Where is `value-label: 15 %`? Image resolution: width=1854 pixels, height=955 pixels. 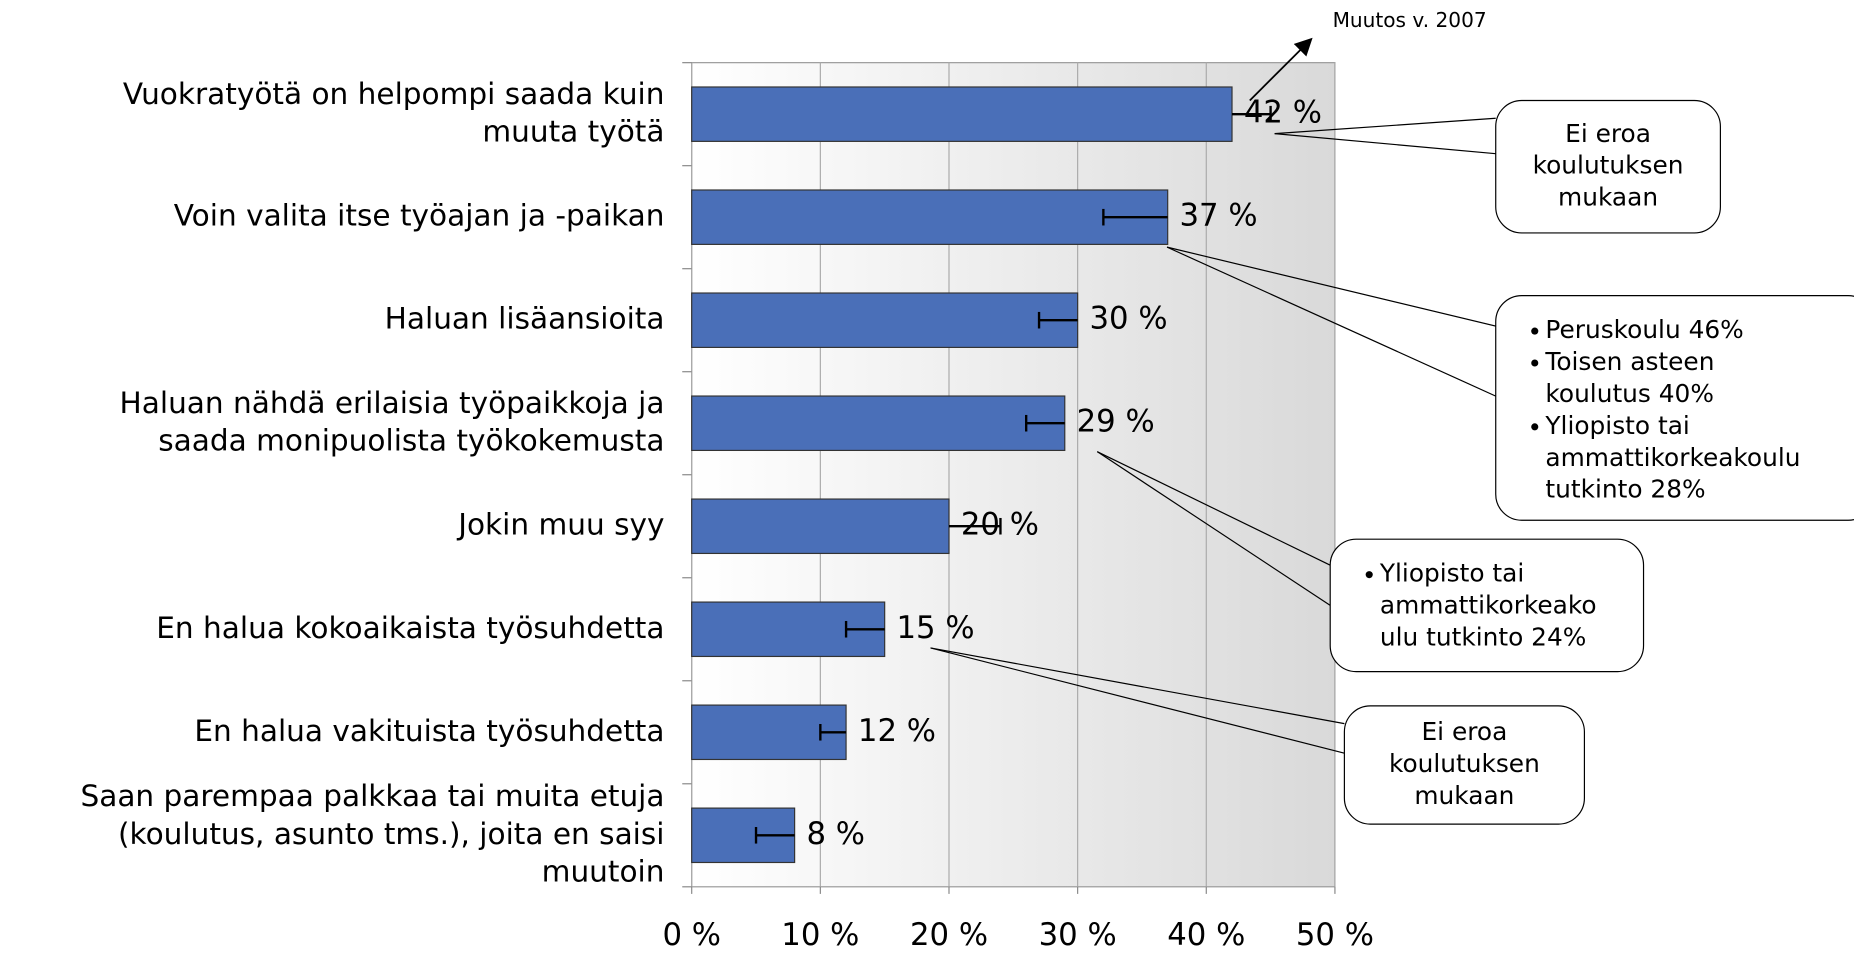
value-label: 15 % is located at coordinates (935, 628).